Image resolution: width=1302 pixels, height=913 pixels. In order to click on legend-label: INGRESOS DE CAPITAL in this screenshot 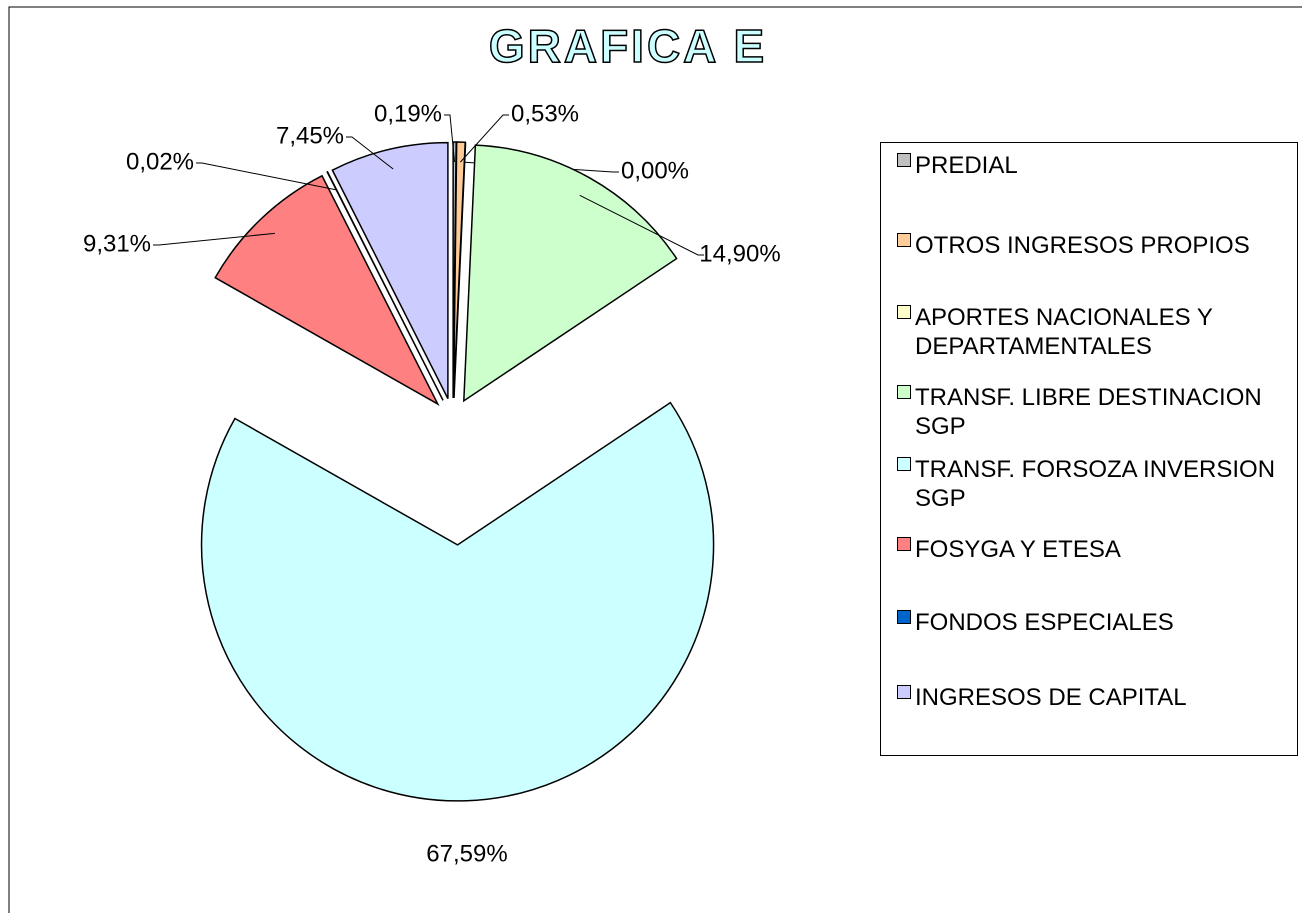, I will do `click(1051, 697)`.